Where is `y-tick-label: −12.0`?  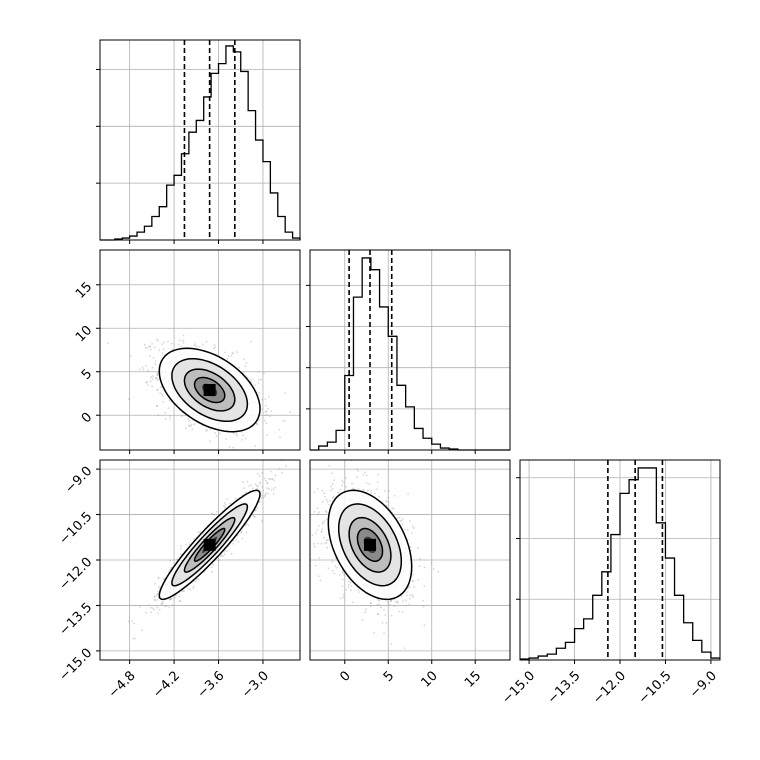 y-tick-label: −12.0 is located at coordinates (76, 574).